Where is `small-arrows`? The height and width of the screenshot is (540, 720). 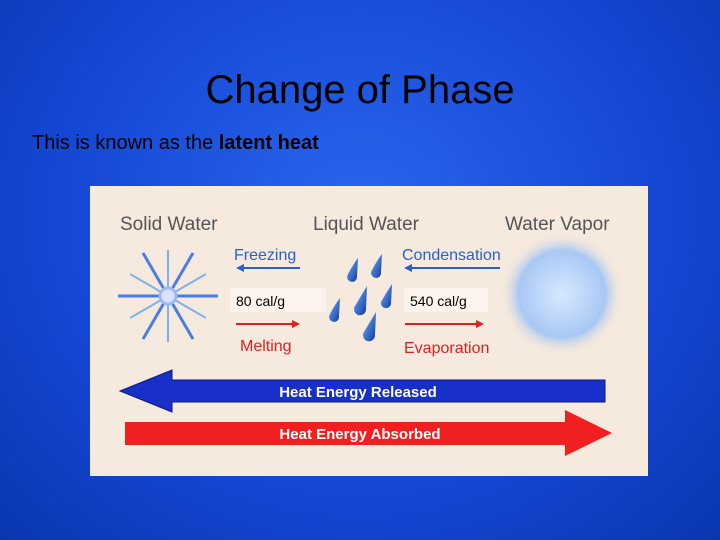
small-arrows is located at coordinates (368, 296).